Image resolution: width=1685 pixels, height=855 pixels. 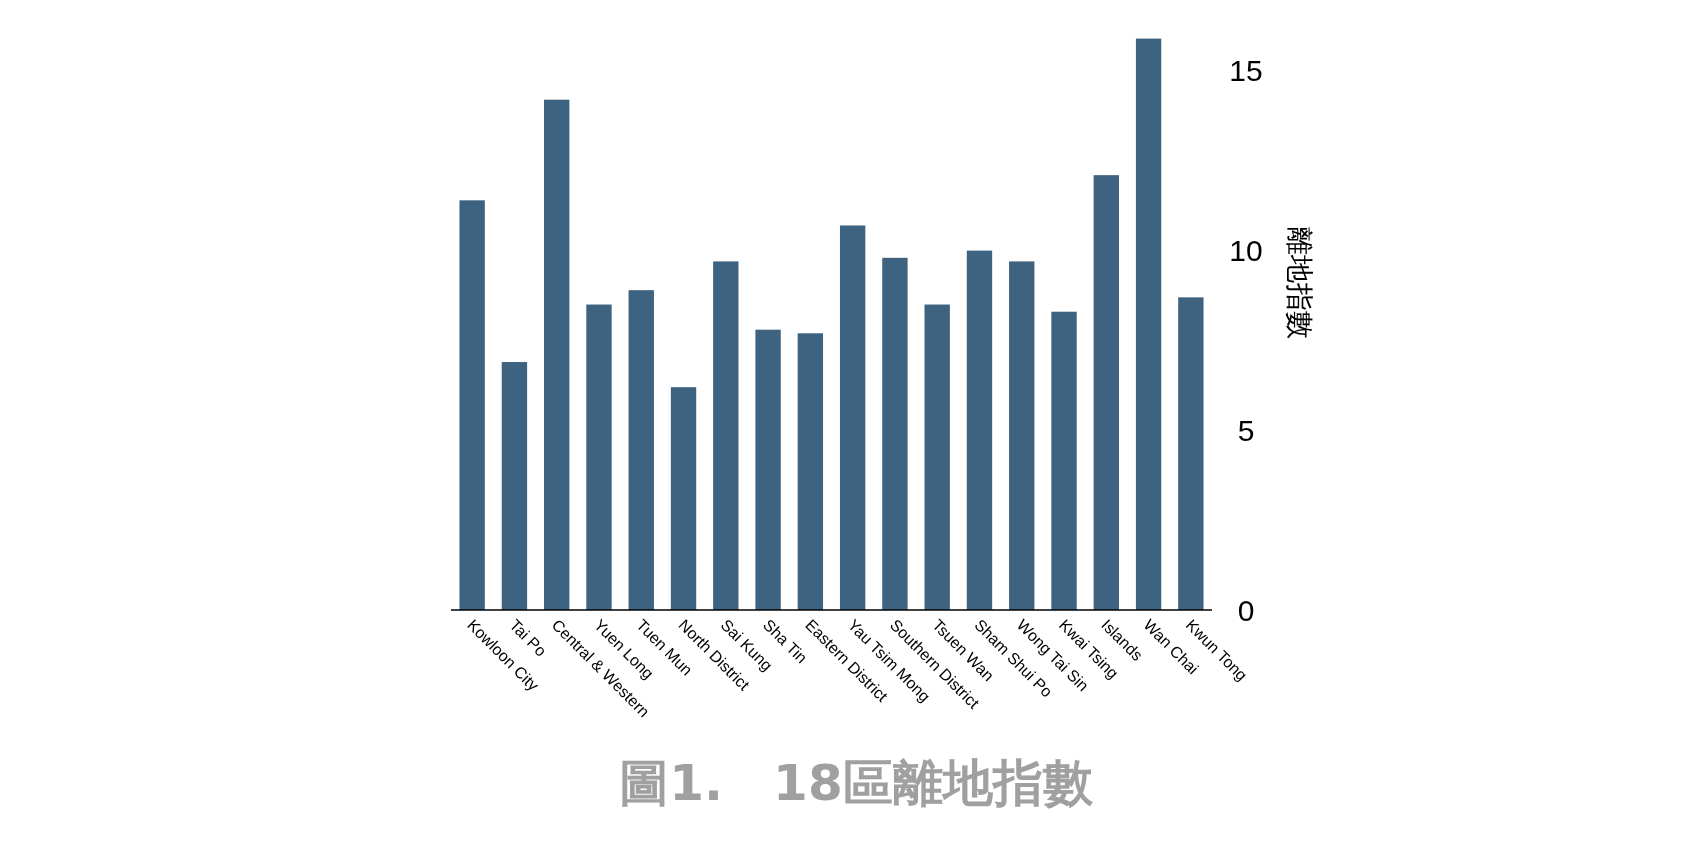 I want to click on y-axis-title: 離地指數, so click(x=1300, y=282).